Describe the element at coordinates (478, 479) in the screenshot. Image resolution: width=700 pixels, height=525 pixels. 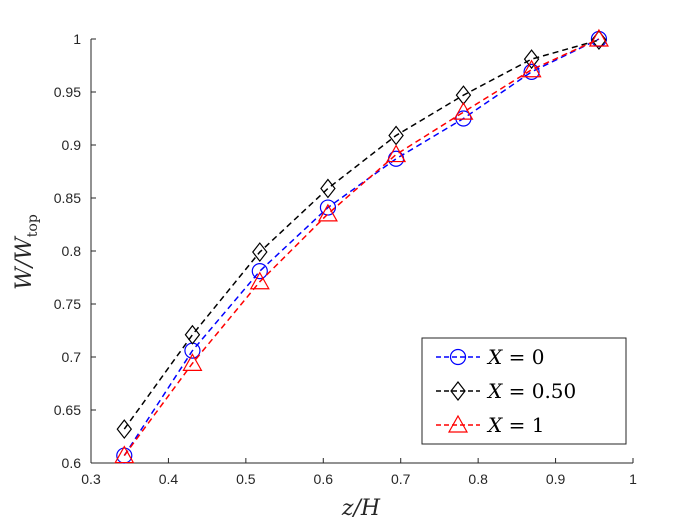
I see `x-tick-label: 0.8` at that location.